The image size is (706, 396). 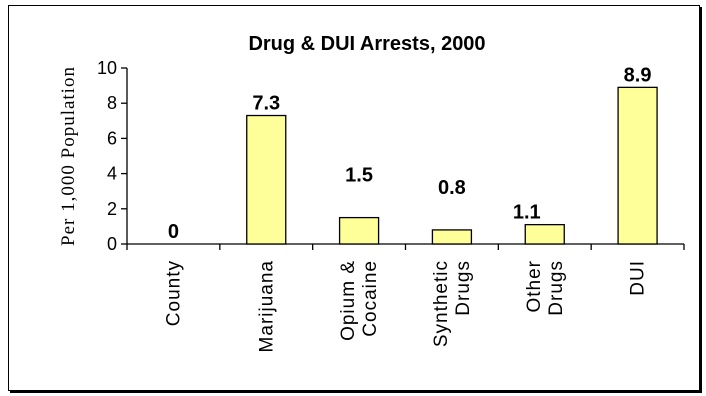 What do you see at coordinates (534, 286) in the screenshot?
I see `x-tick-label: Other` at bounding box center [534, 286].